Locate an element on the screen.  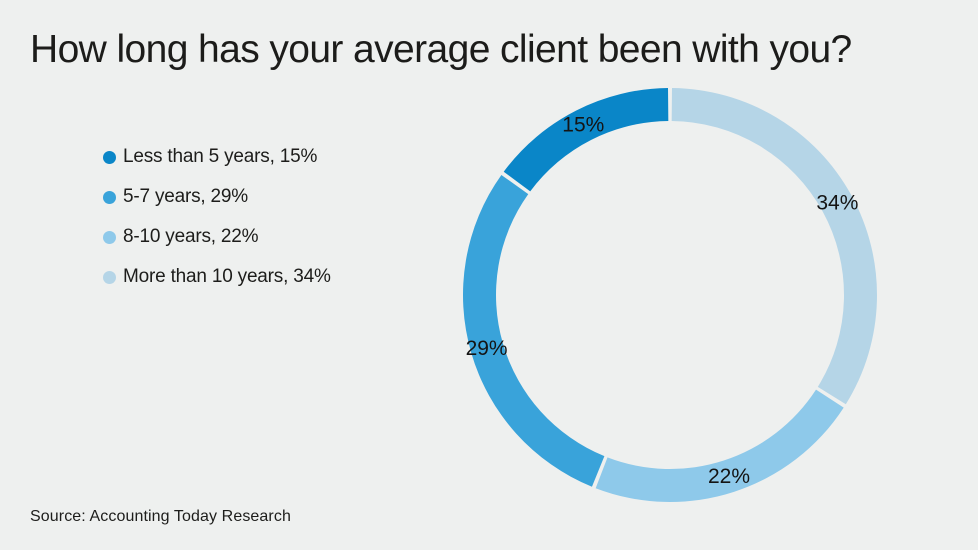
legend-item-more-than-10-years: More than 10 years, 34% is located at coordinates (217, 277).